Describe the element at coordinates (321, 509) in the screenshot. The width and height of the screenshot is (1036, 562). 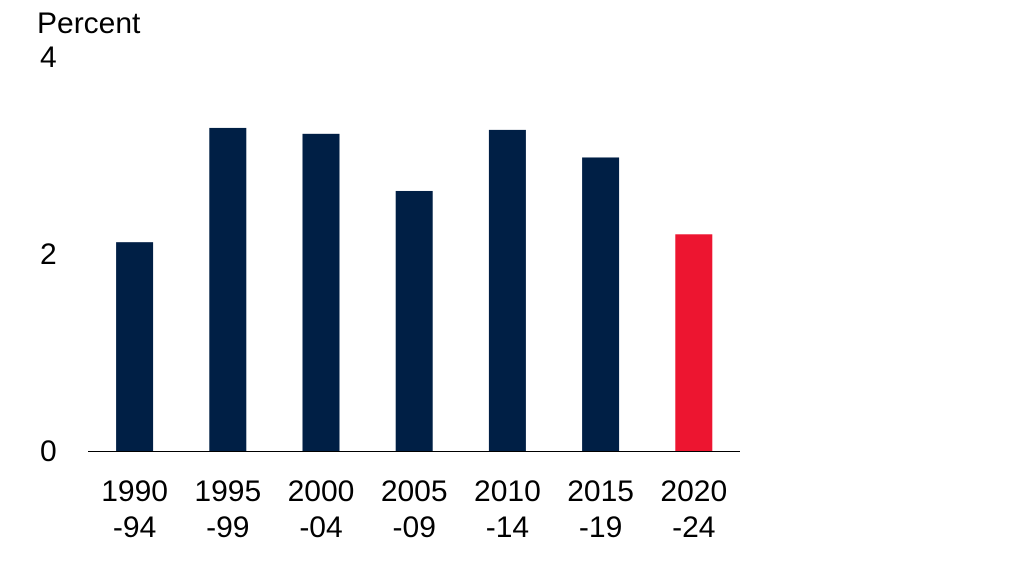
I see `x-tick-label: 2000 -04` at that location.